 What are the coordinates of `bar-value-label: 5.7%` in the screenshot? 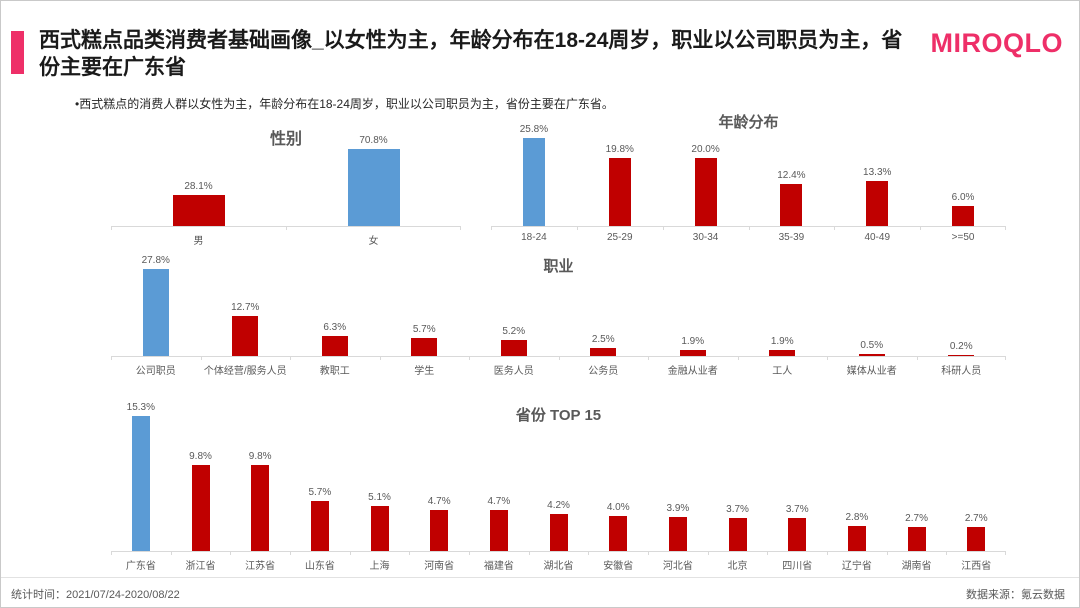 It's located at (424, 329).